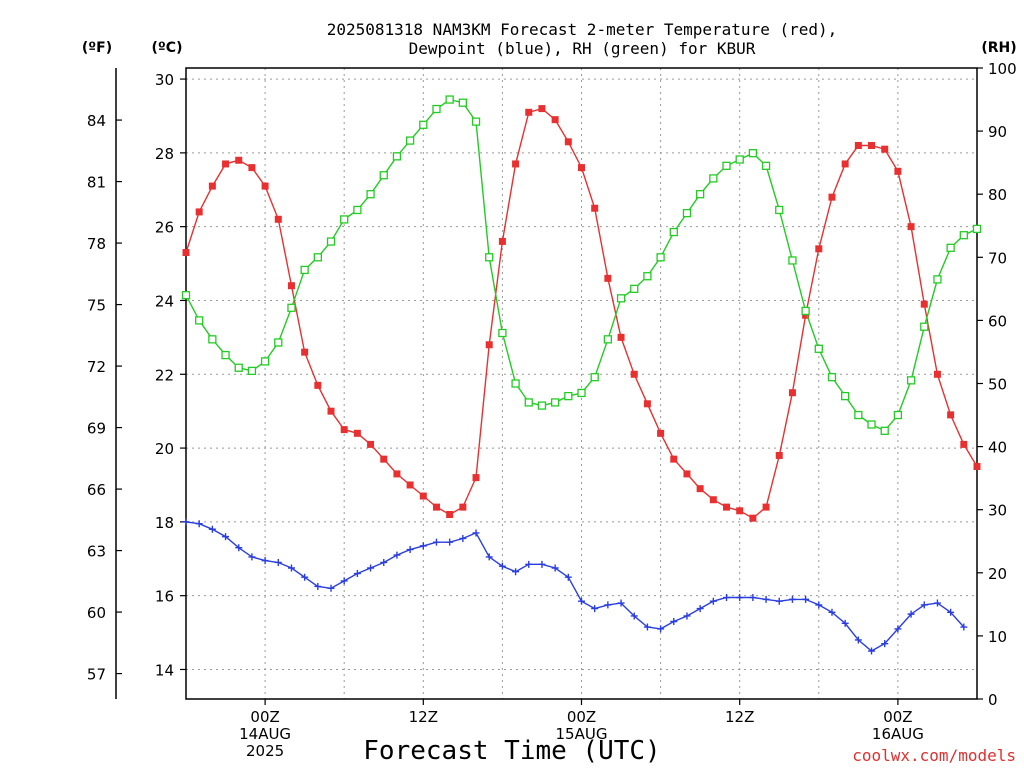 This screenshot has width=1024, height=768. What do you see at coordinates (997, 132) in the screenshot?
I see `rh-tick-label: 90` at bounding box center [997, 132].